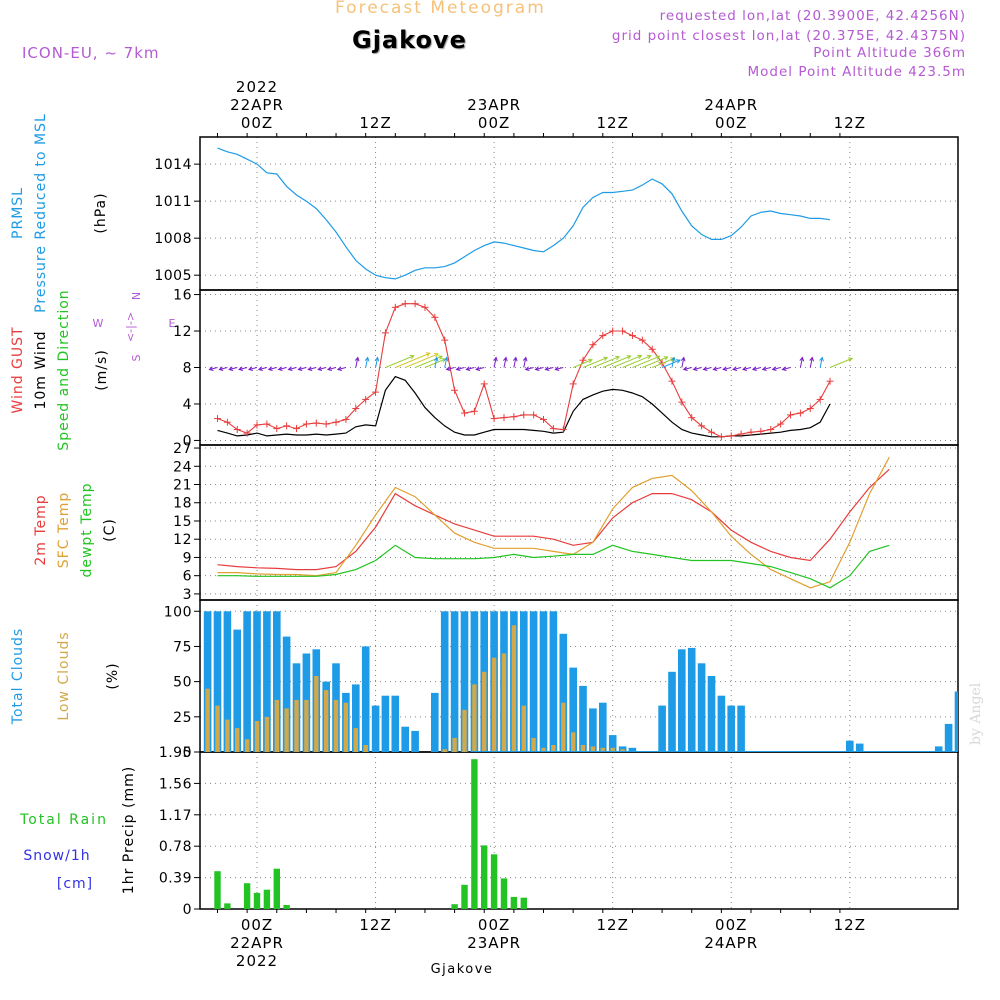 This screenshot has height=1000, width=1000. What do you see at coordinates (494, 943) in the screenshot?
I see `bottom-date-label: 23APR` at bounding box center [494, 943].